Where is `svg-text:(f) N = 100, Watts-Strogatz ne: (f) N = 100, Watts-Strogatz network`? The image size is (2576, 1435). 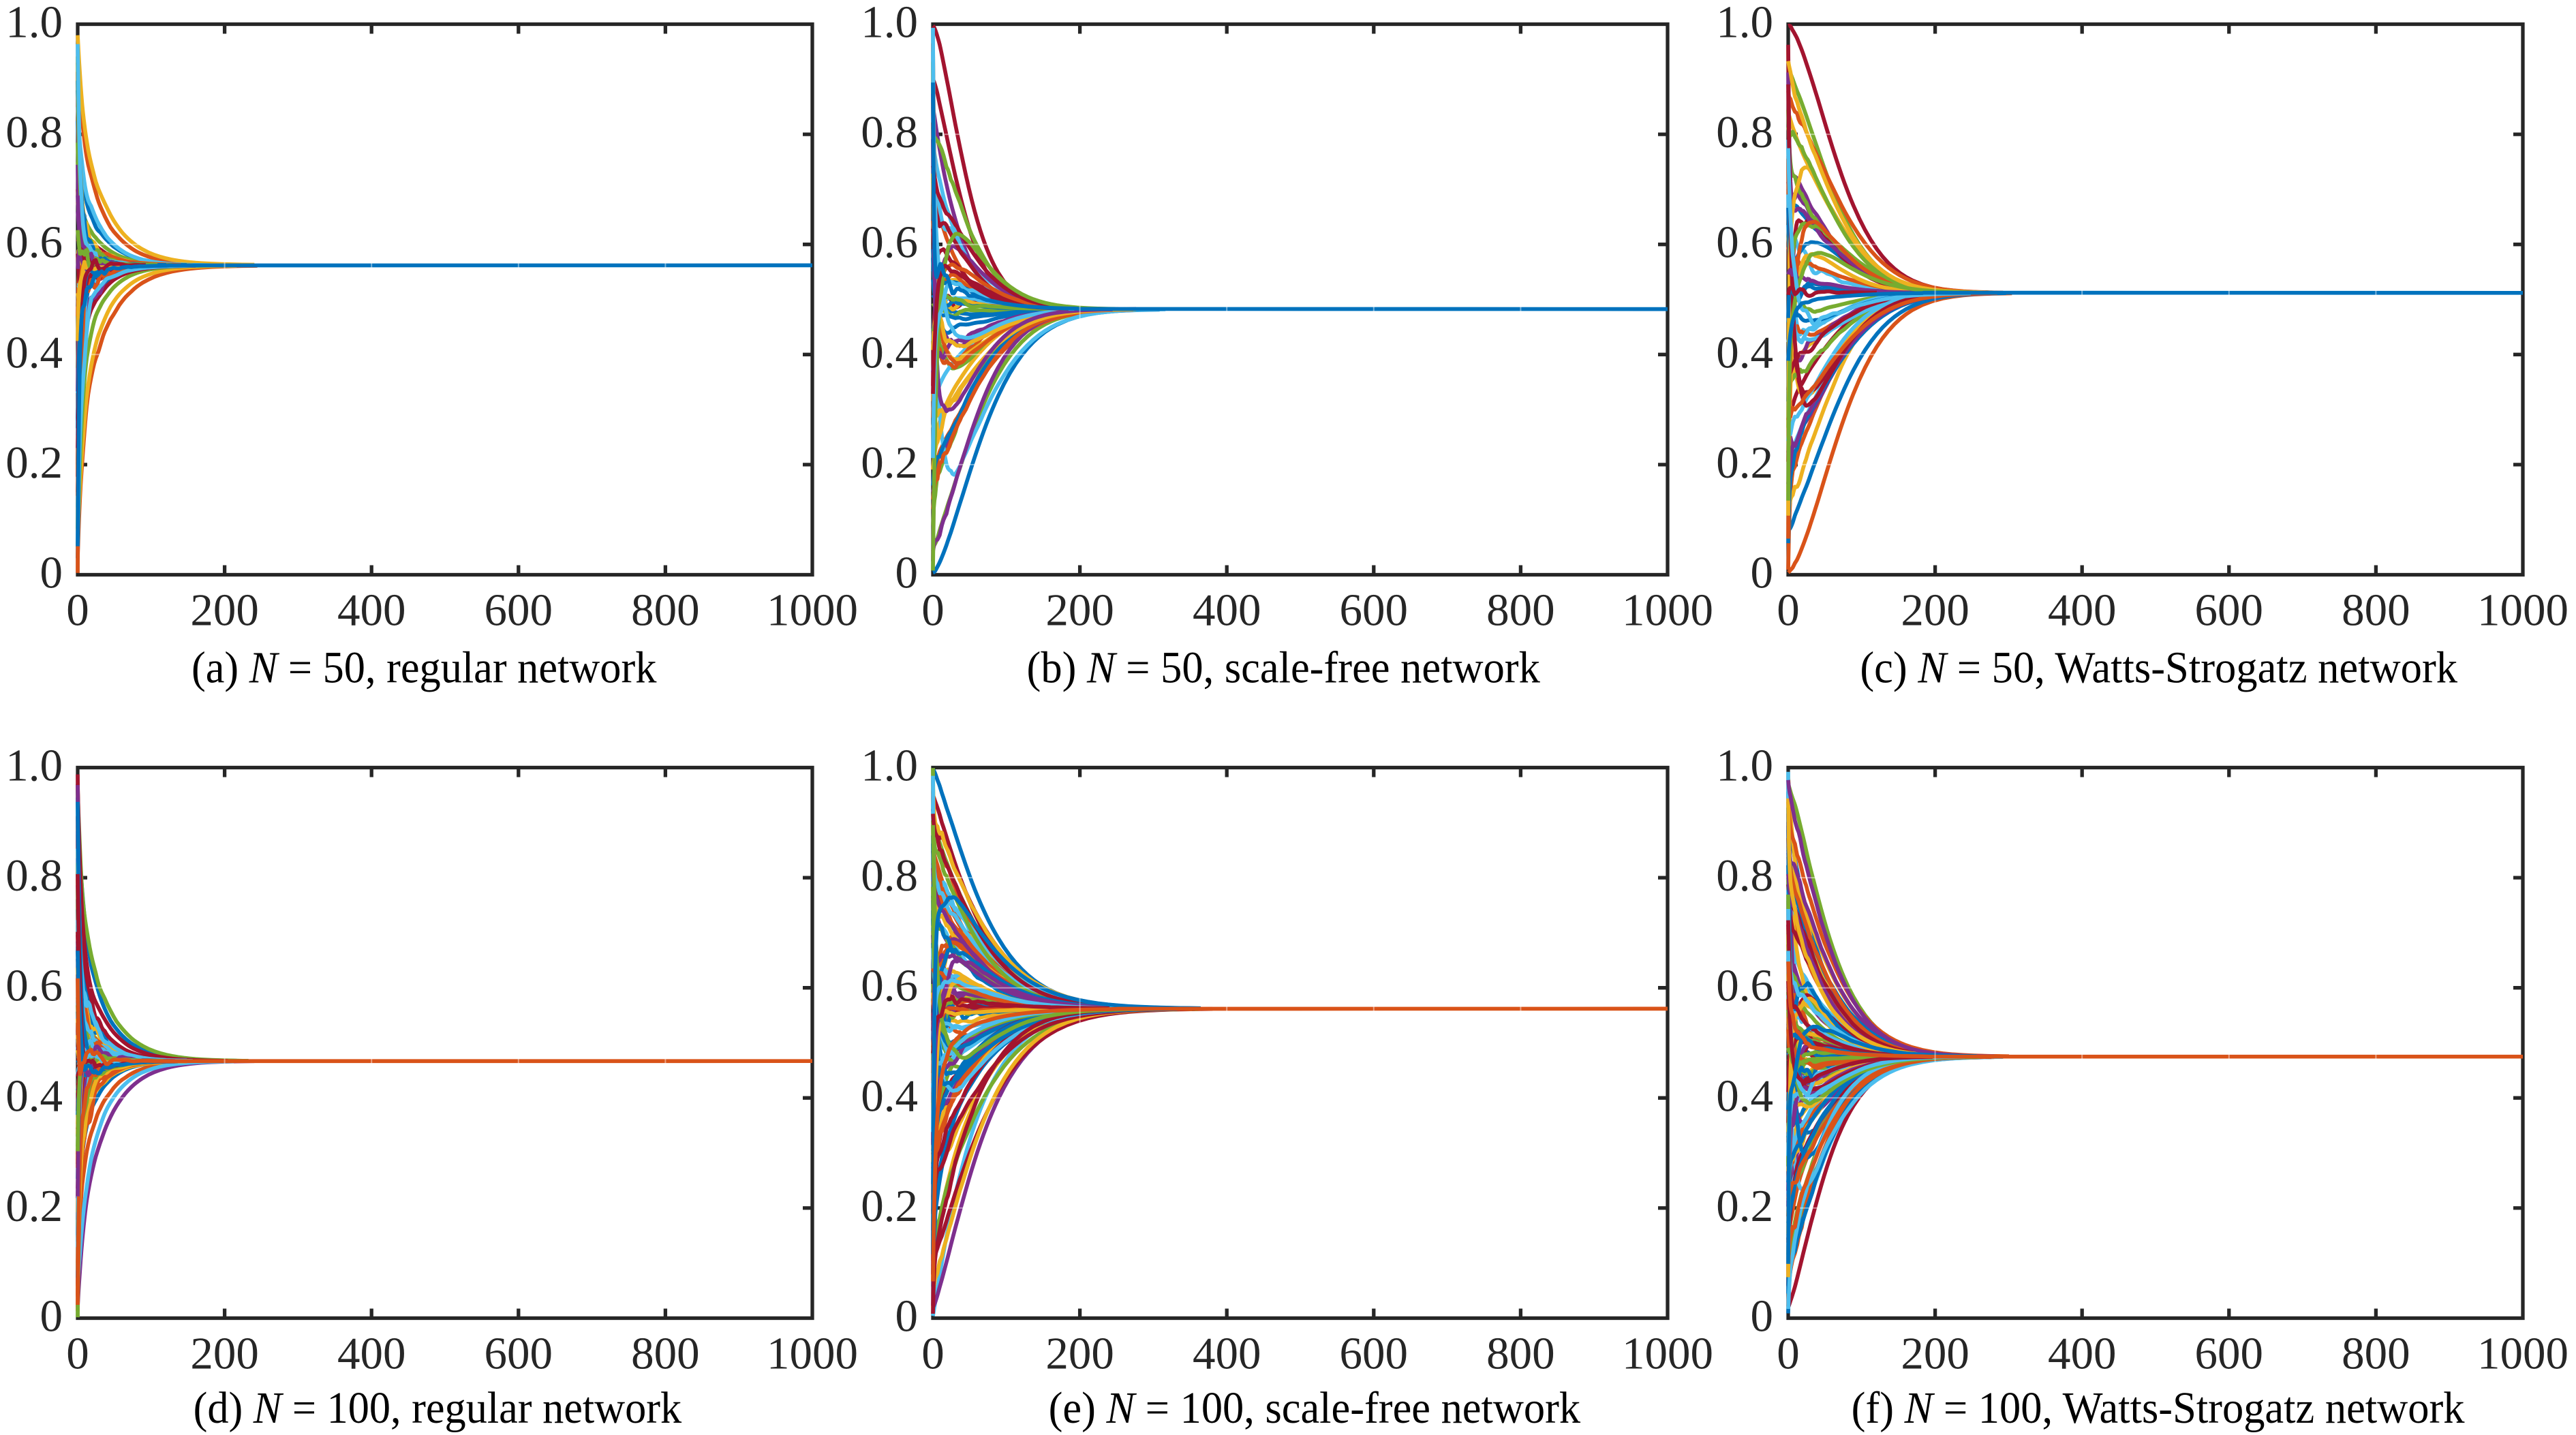 svg-text:(f) N = 100, Watts-Strogatz ne: (f) N = 100, Watts-Strogatz network is located at coordinates (2158, 1408).